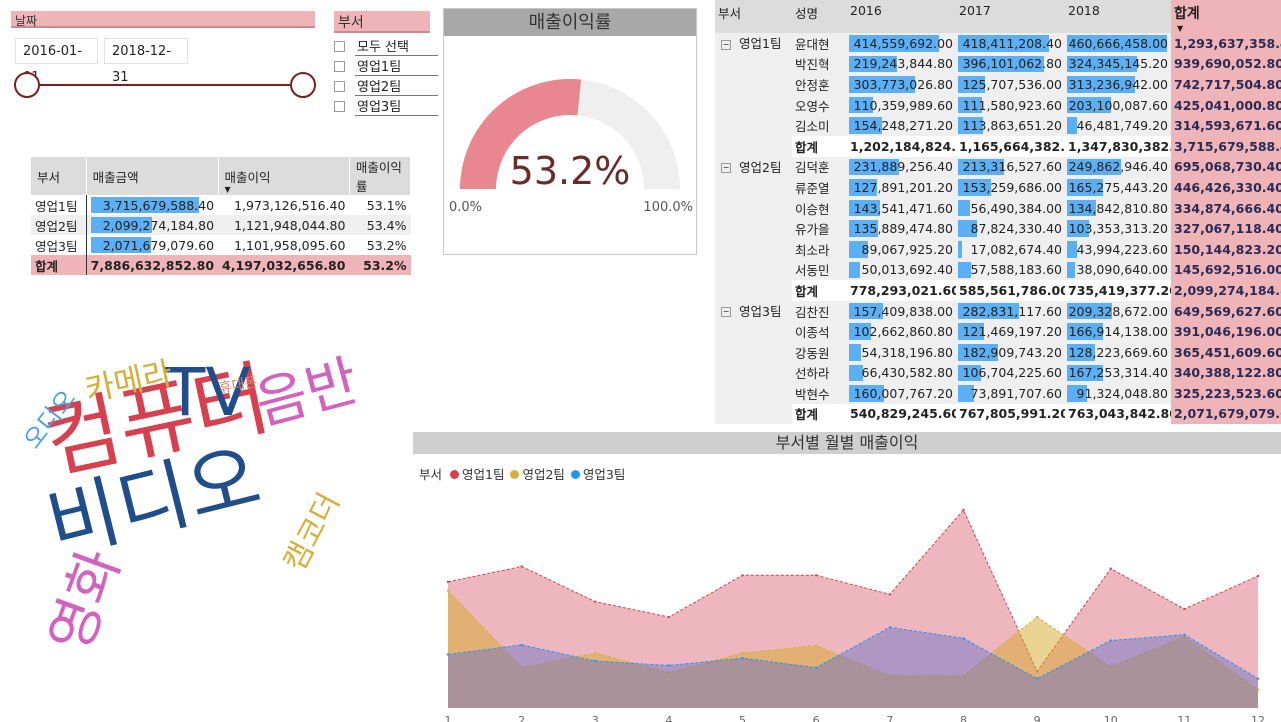  I want to click on point-영업3팀-2, so click(521, 645).